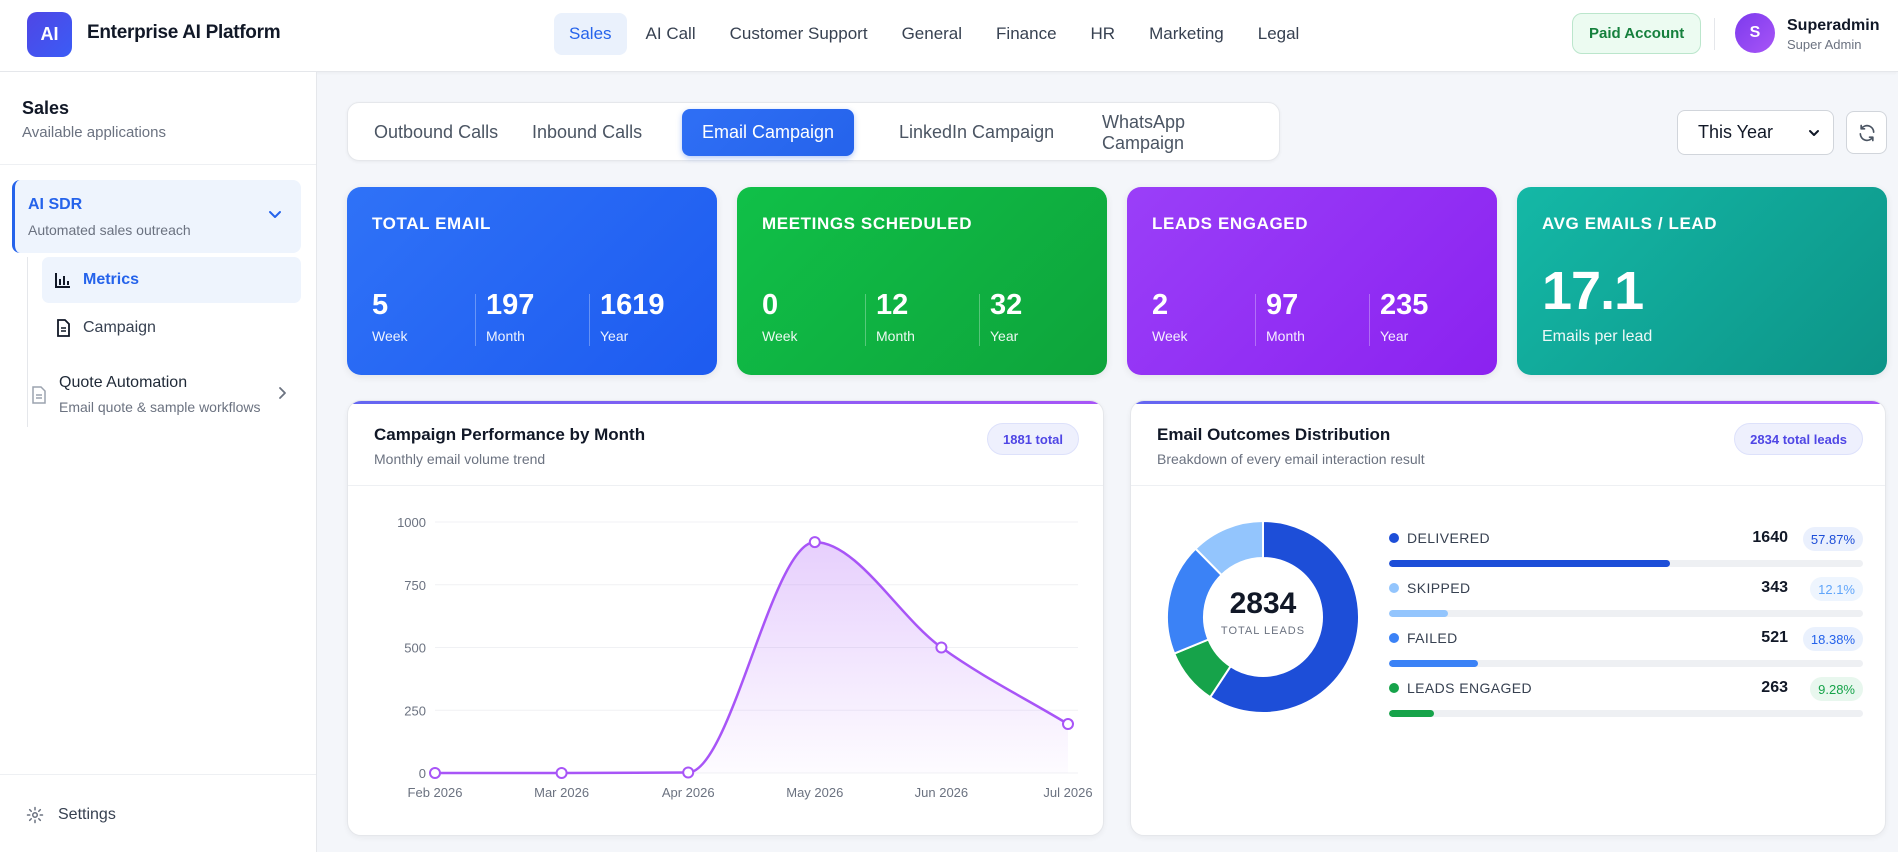  I want to click on panel-title: Campaign Performance by Month, so click(510, 434).